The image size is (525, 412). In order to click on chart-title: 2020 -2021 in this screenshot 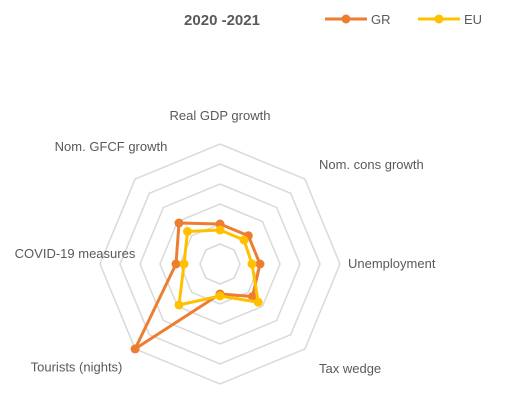, I will do `click(222, 20)`.